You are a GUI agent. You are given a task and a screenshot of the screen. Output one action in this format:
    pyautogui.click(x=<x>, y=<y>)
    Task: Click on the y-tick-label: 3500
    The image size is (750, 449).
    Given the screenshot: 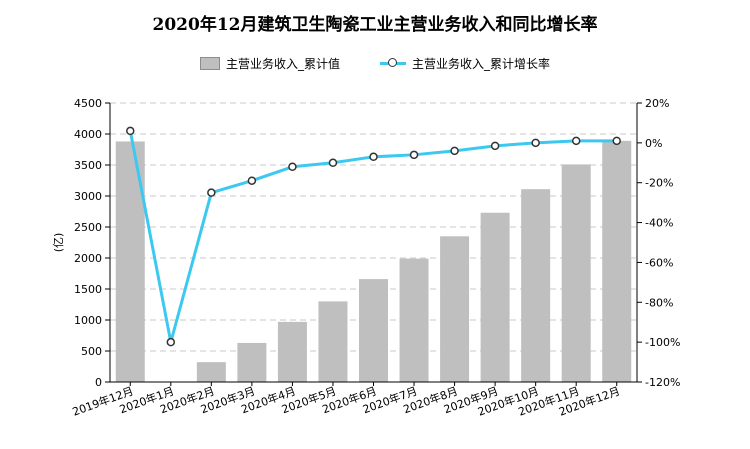 What is the action you would take?
    pyautogui.click(x=88, y=165)
    